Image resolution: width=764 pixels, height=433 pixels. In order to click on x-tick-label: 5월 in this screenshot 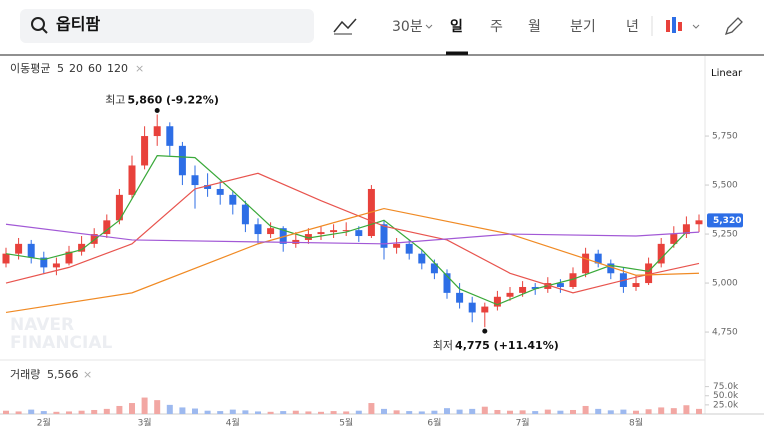, I will do `click(346, 423)`.